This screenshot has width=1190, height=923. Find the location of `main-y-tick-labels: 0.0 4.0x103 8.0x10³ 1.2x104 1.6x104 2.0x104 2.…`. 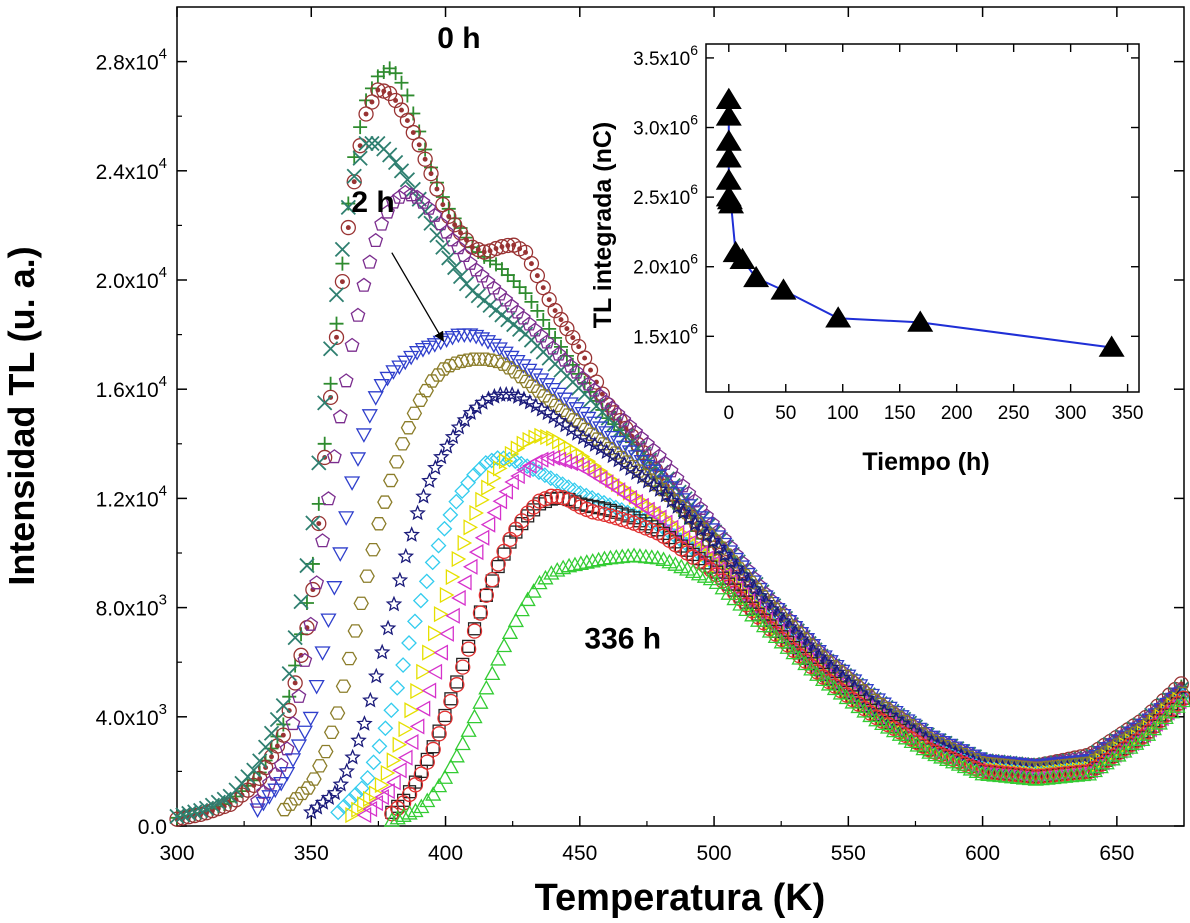

main-y-tick-labels: 0.0 4.0x103 8.0x10³ 1.2x104 1.6x104 2.0x104 2.… is located at coordinates (131, 442).